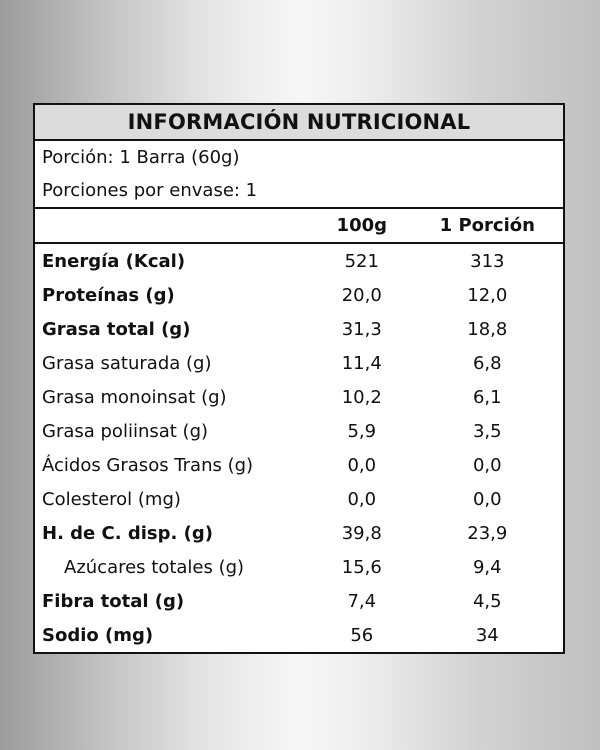  I want to click on value-per-100g: 11,4, so click(361, 363).